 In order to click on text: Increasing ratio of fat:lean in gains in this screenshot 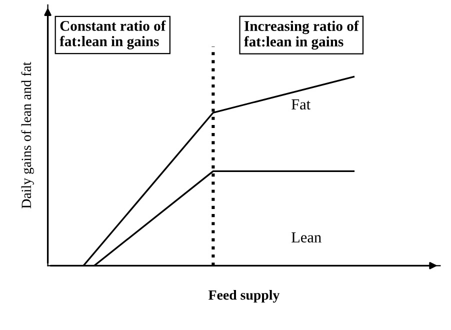, I will do `click(301, 35)`.